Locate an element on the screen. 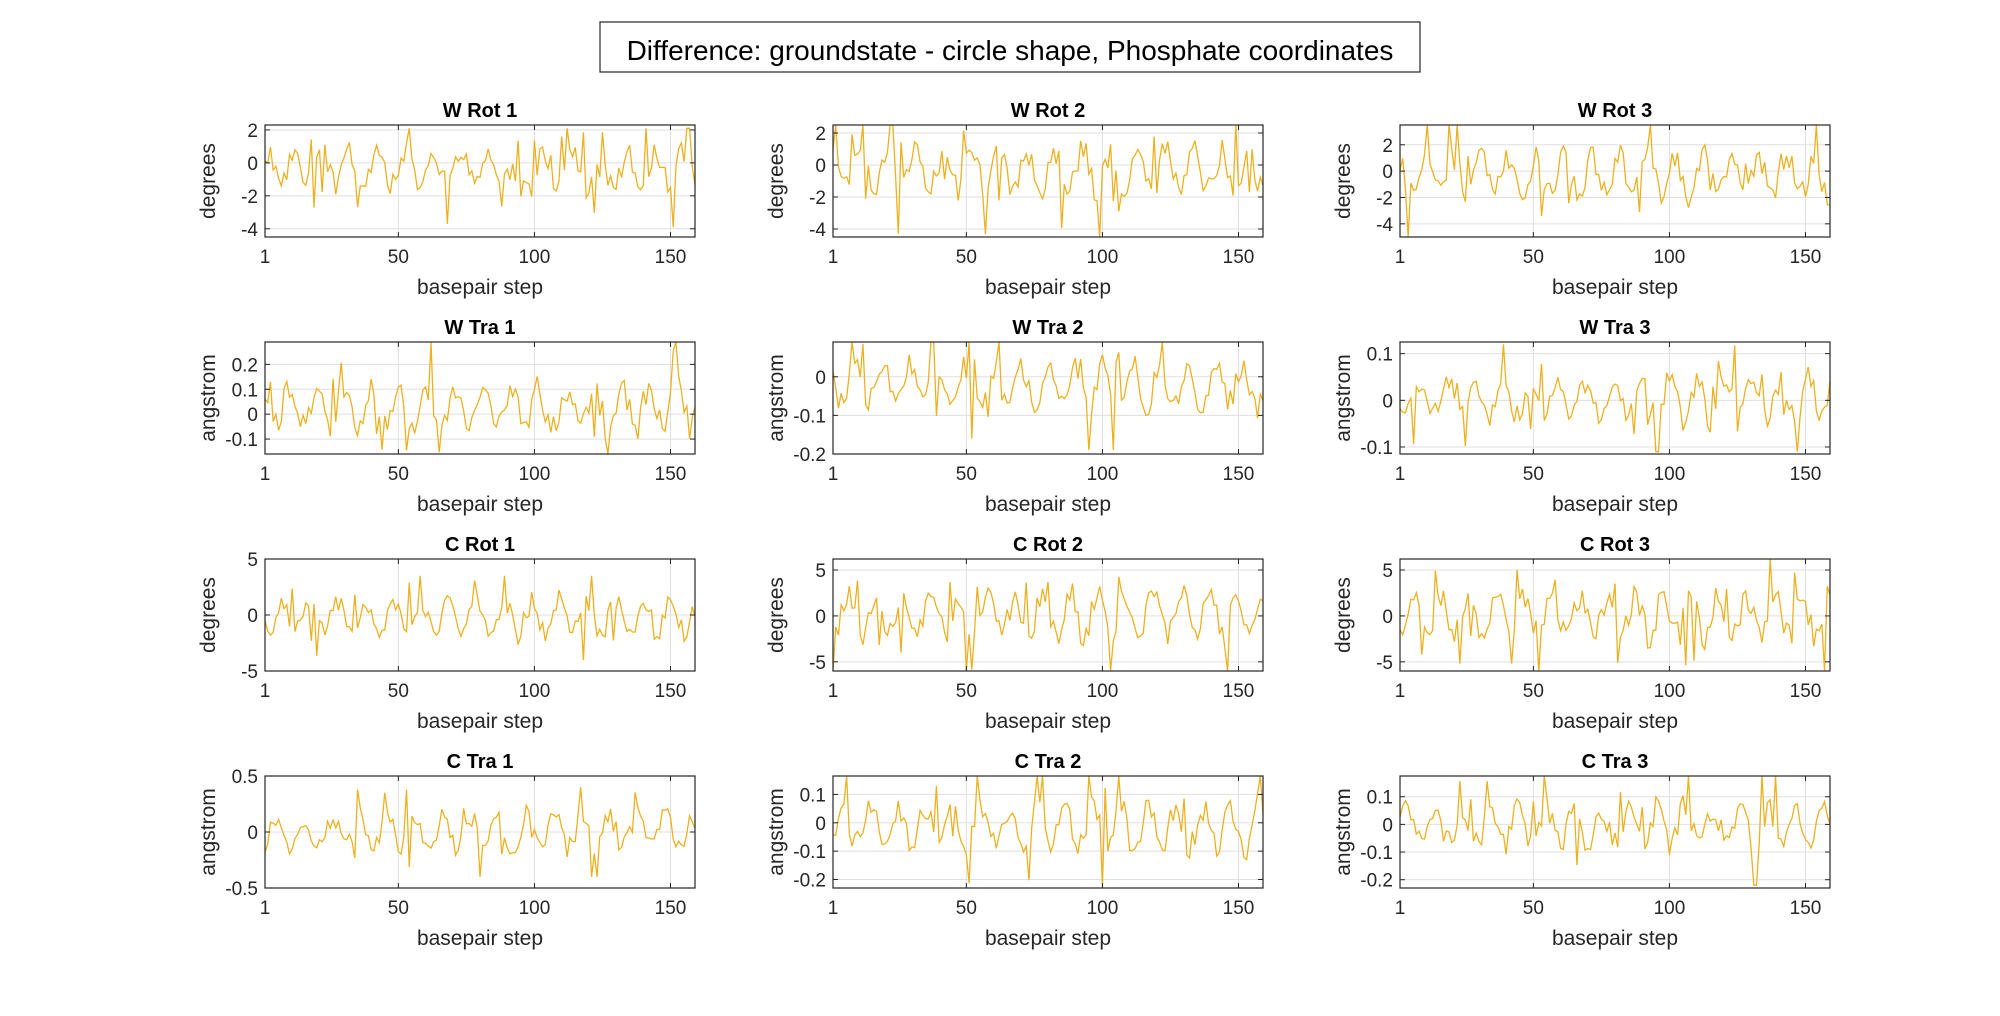  subplot-title: C Tra 1 is located at coordinates (480, 762).